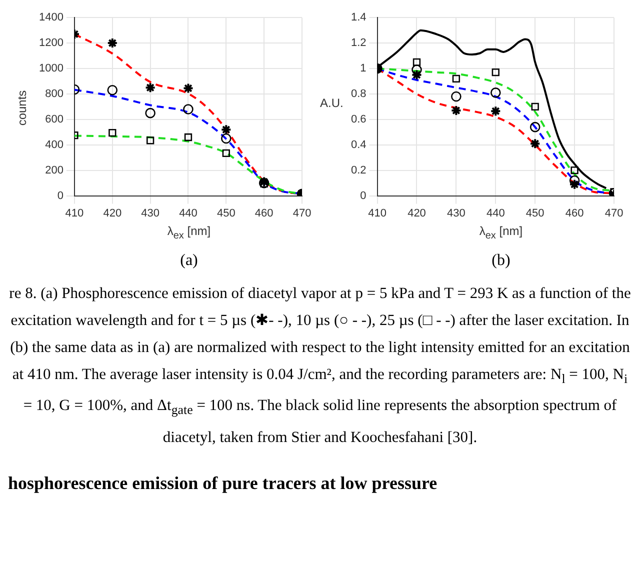 The width and height of the screenshot is (640, 564). What do you see at coordinates (358, 119) in the screenshot?
I see `y-tick-label: 0.6` at bounding box center [358, 119].